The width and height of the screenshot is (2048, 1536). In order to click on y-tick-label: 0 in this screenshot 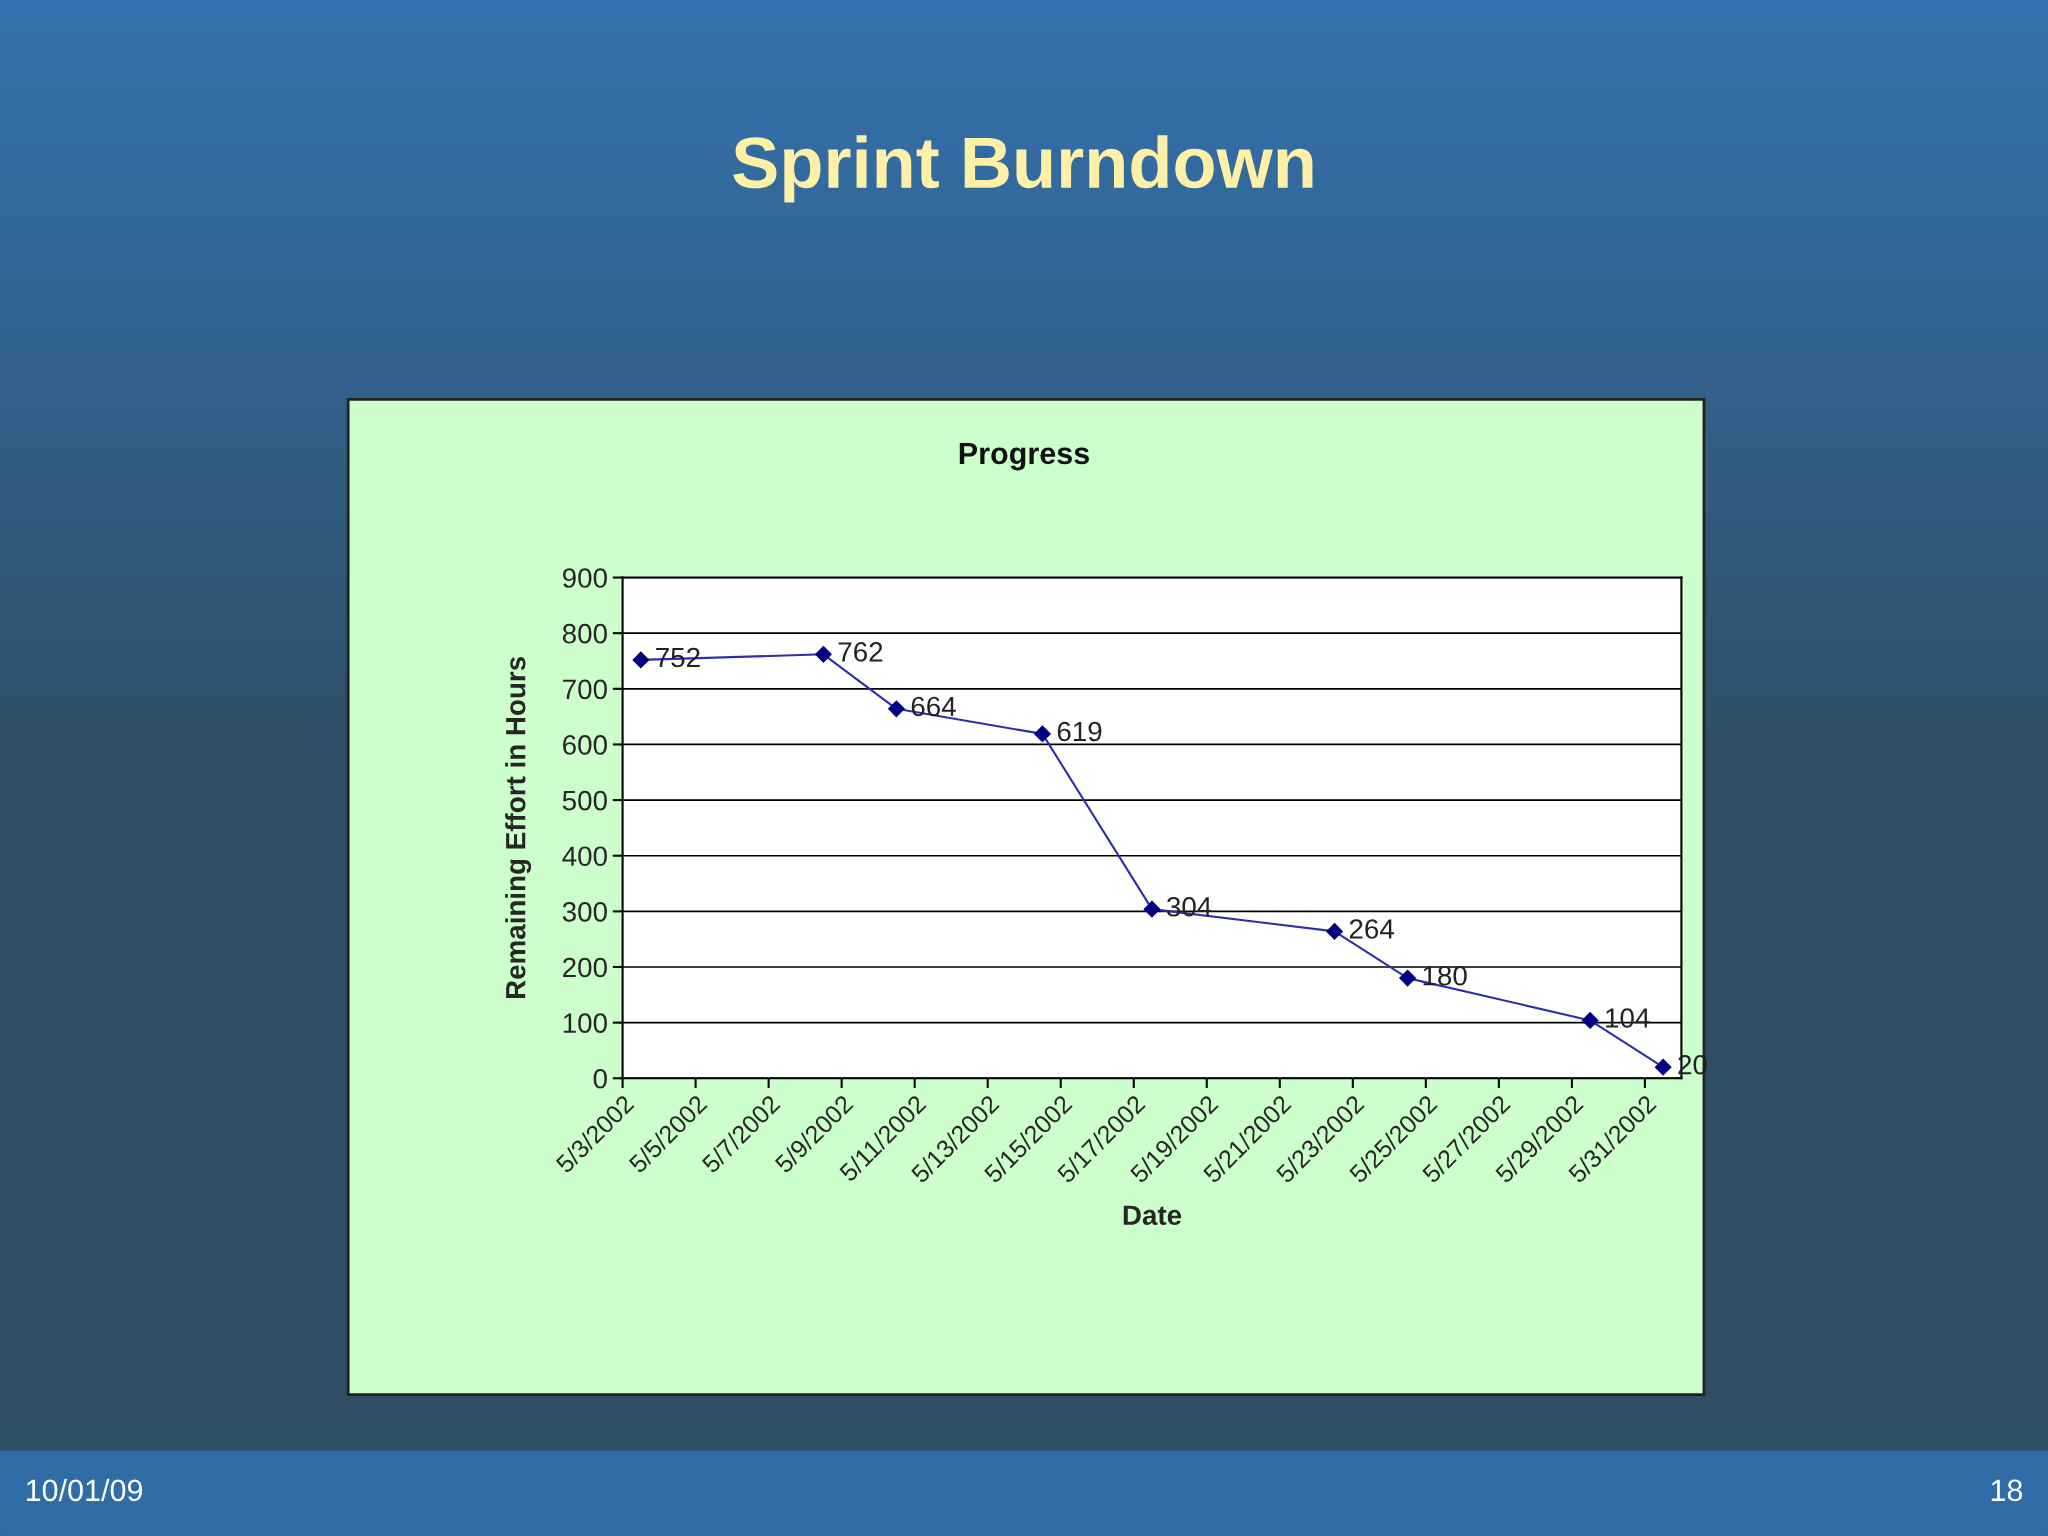, I will do `click(600, 1078)`.